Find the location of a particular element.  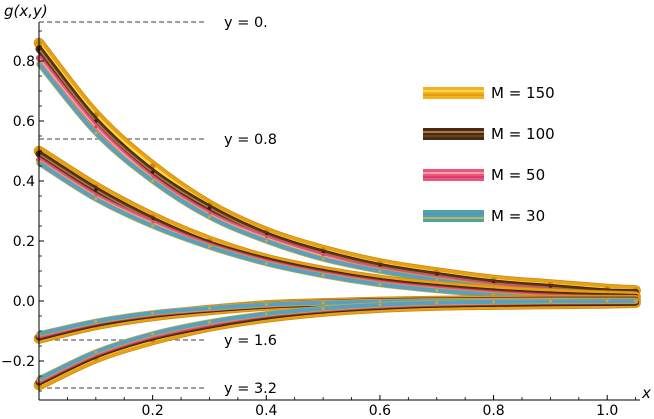

legend-item-m-100: M = 100 is located at coordinates (489, 134).